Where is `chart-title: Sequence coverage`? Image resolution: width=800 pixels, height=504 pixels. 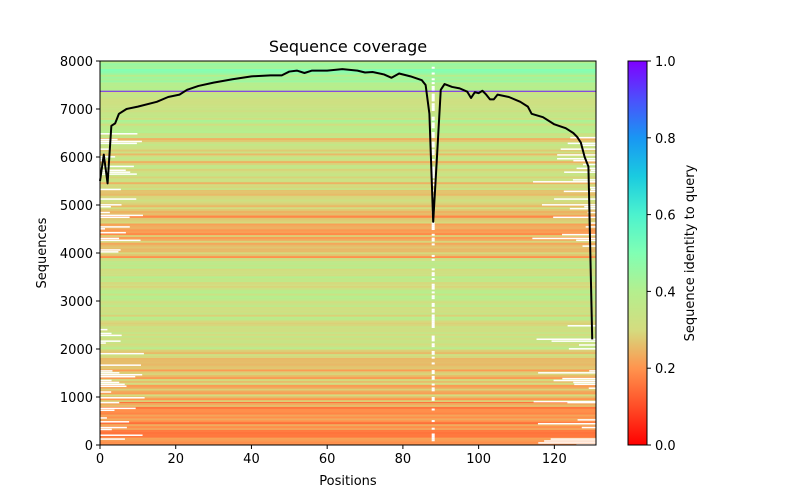 chart-title: Sequence coverage is located at coordinates (348, 46).